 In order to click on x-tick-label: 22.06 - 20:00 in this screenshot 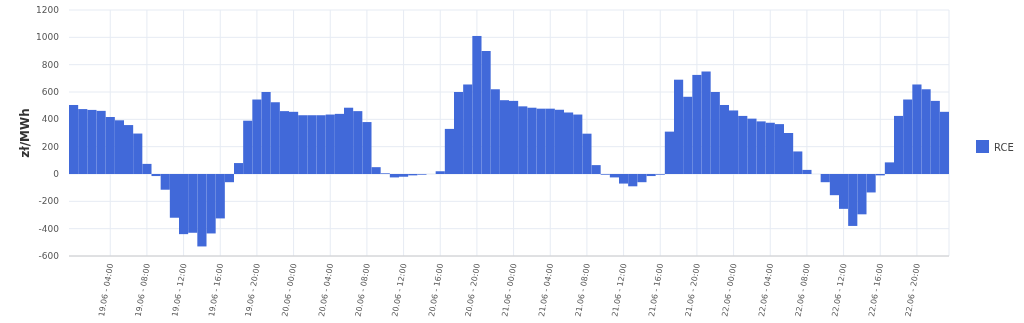, I will do `click(912, 290)`.